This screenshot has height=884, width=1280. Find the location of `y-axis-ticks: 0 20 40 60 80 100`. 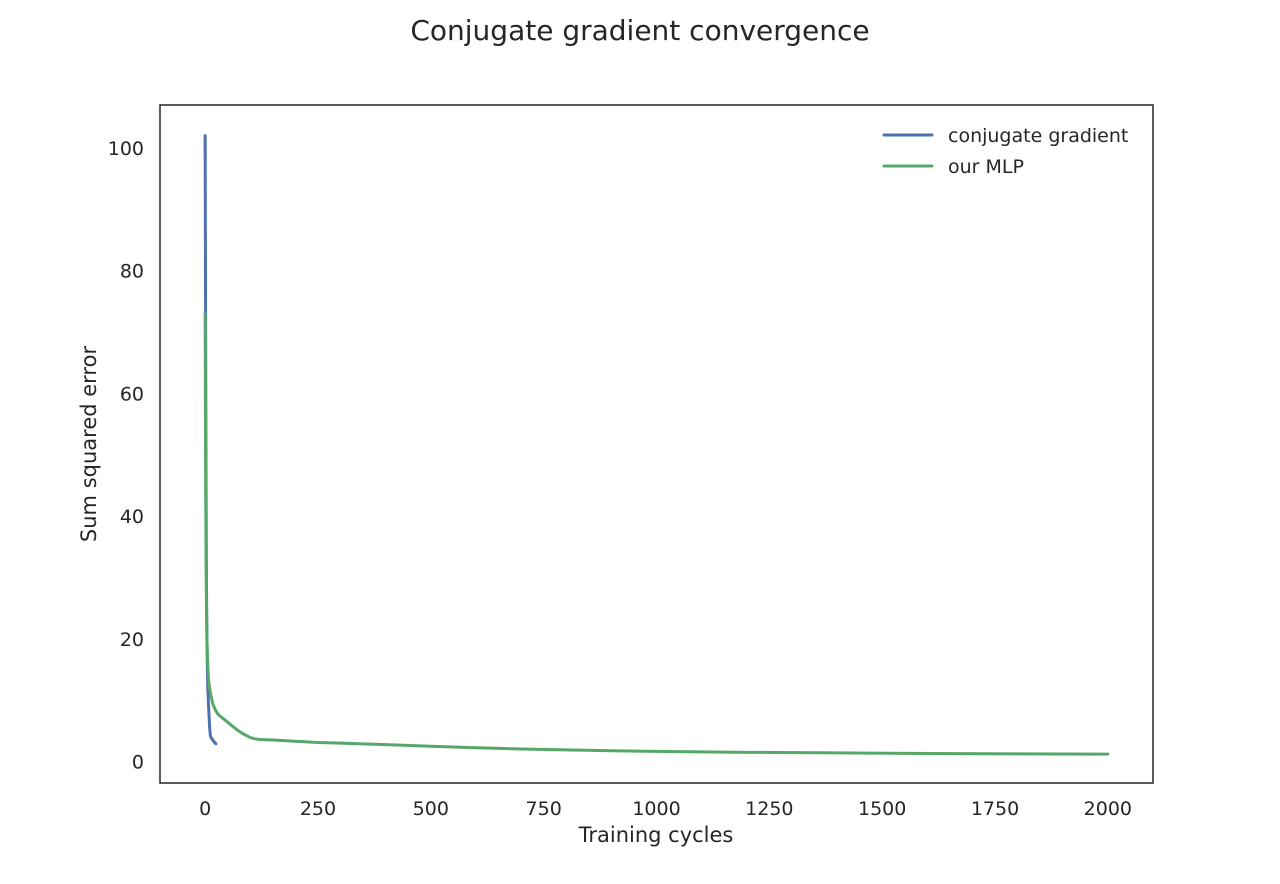

y-axis-ticks: 0 20 40 60 80 100 is located at coordinates (126, 456).